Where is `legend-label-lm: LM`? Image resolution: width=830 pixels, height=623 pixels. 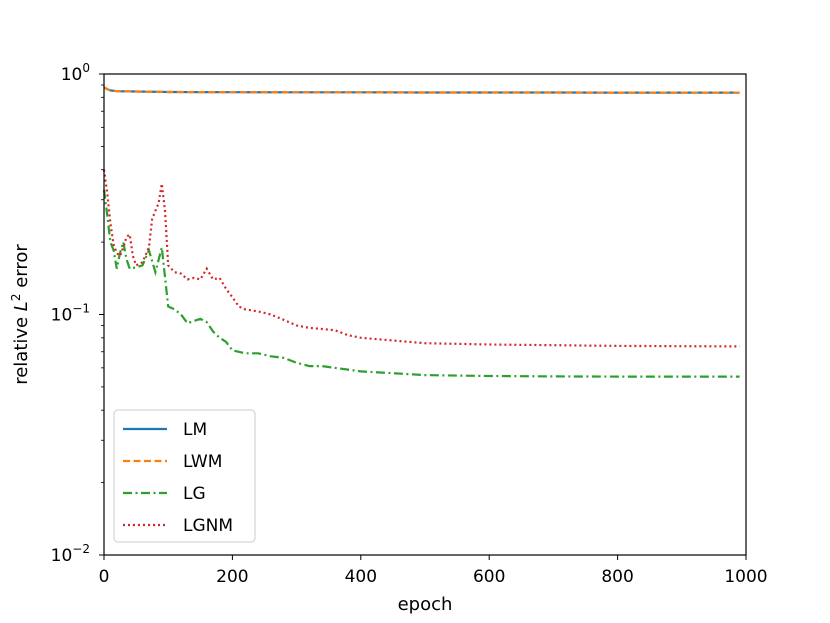 legend-label-lm: LM is located at coordinates (195, 430).